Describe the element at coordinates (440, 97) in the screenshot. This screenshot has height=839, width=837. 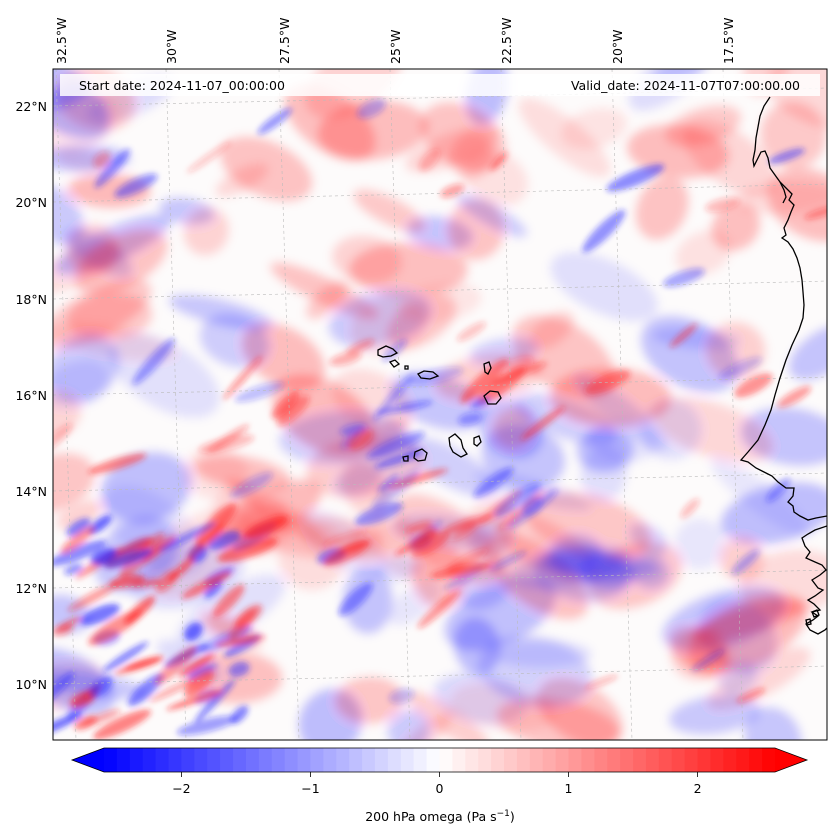
I see `parallel-line` at that location.